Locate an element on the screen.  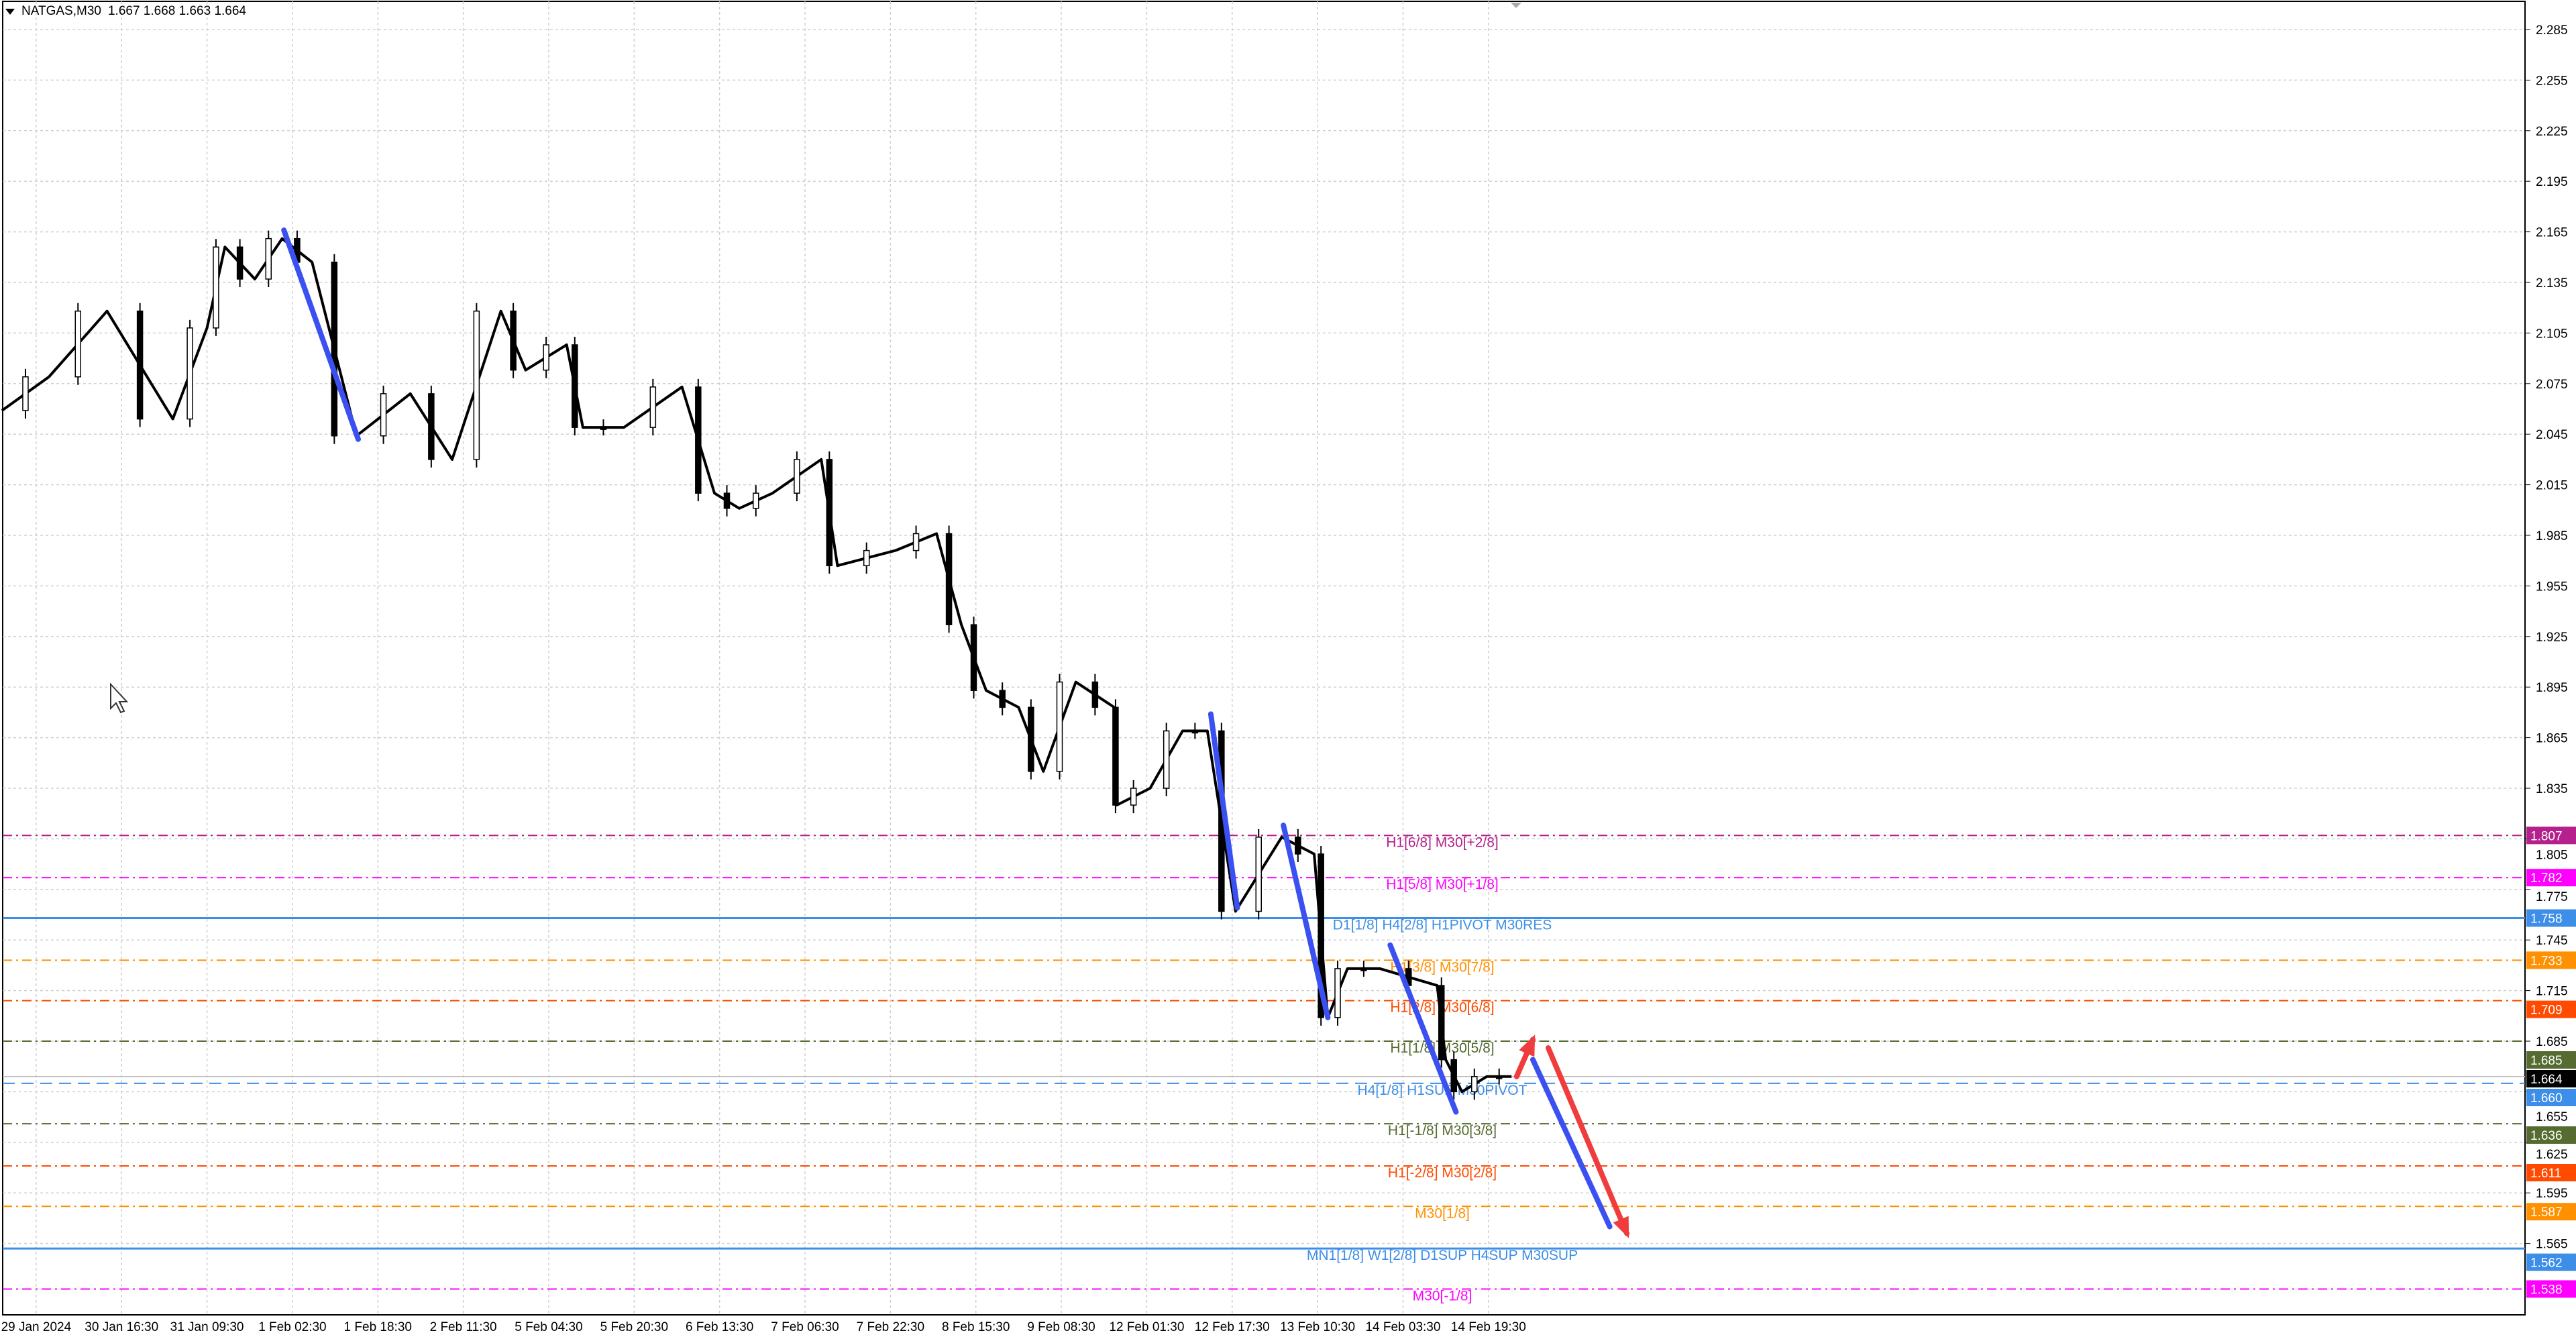
x-tick-label: 2 Feb 11:30 is located at coordinates (463, 1327).